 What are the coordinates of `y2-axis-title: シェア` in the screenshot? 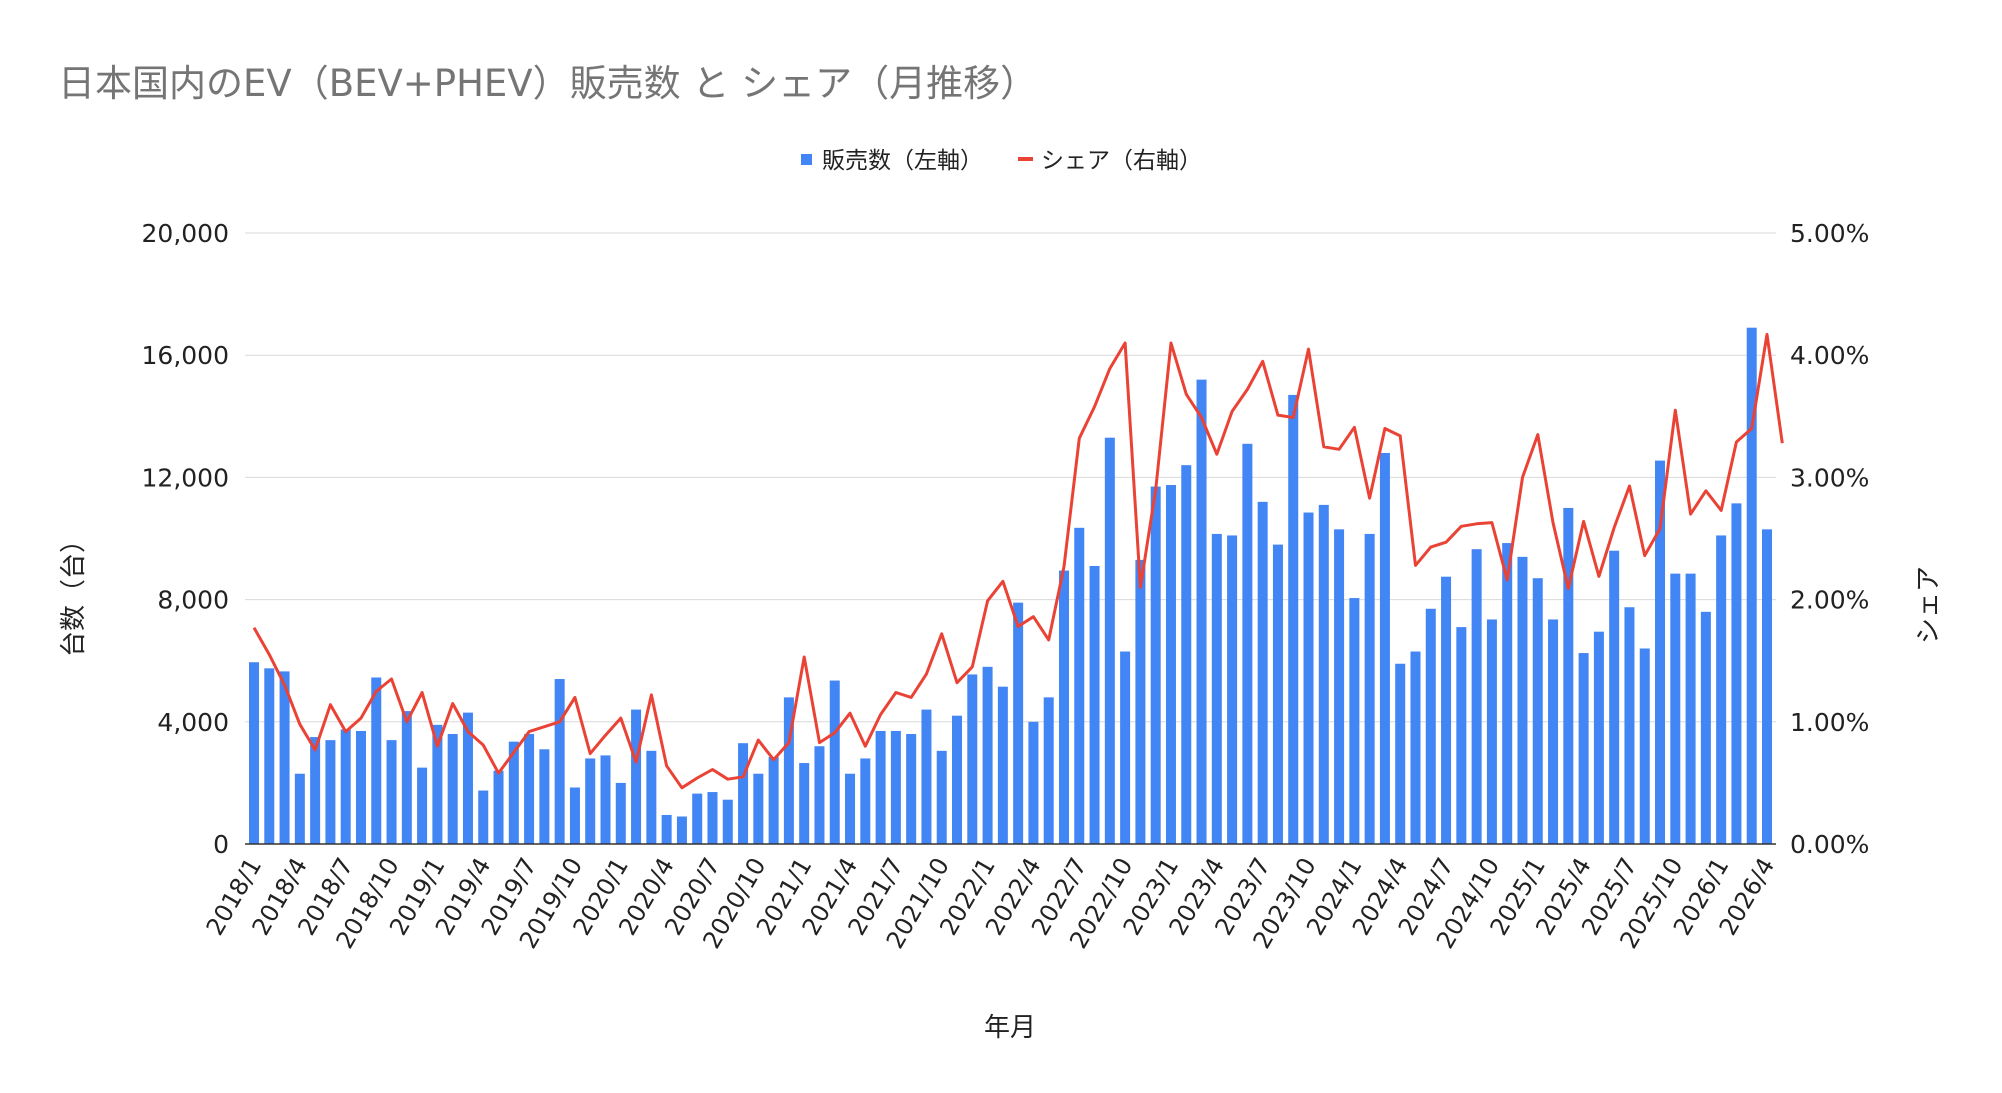 It's located at (1929, 605).